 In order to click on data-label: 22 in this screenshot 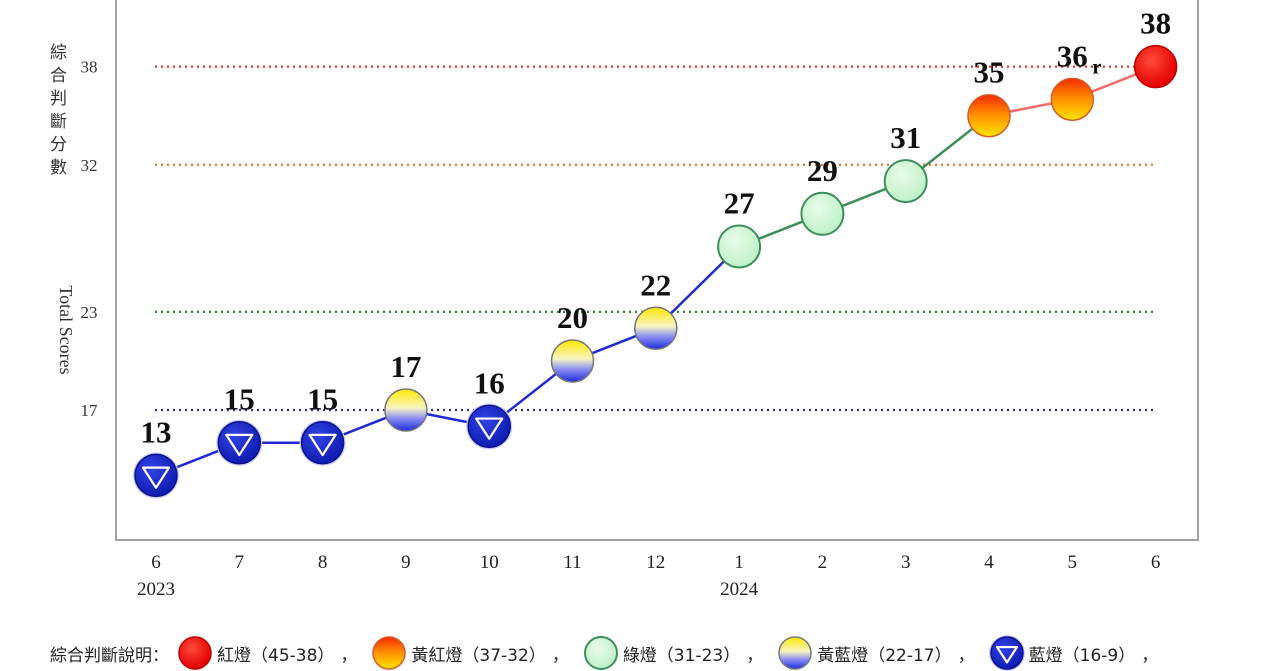, I will do `click(655, 284)`.